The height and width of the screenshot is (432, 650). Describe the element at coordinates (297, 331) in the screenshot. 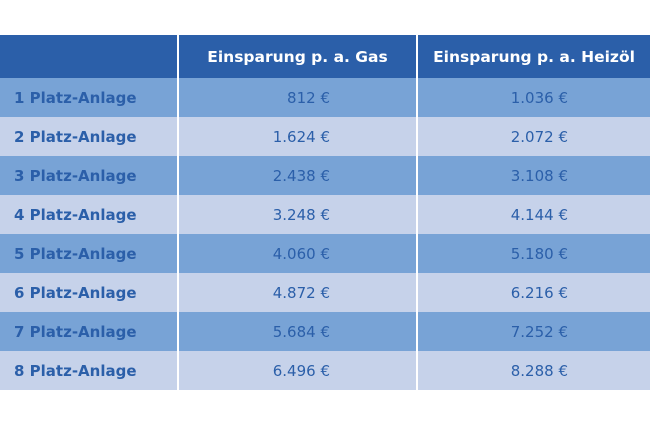

I see `gas-saving: 5.684 €` at that location.